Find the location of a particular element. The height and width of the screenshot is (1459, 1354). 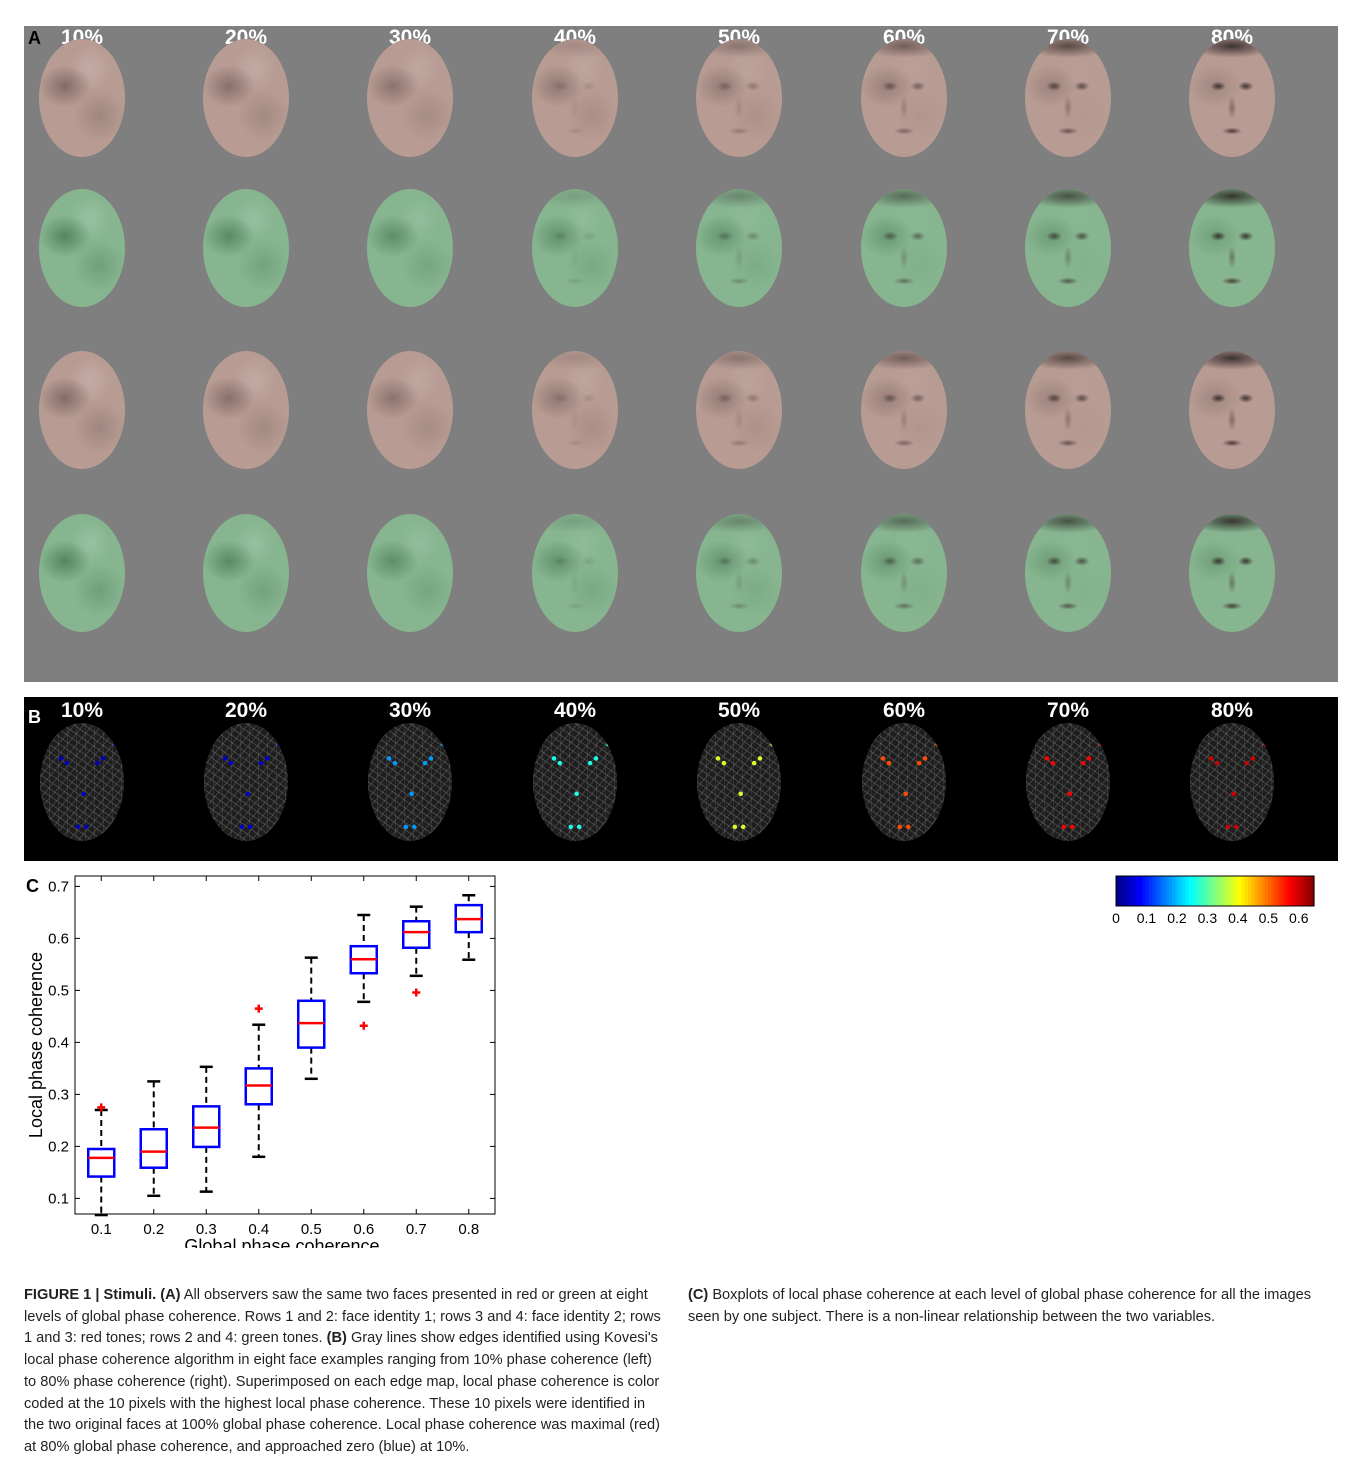

panel-b-level-4: 40% is located at coordinates (575, 710).